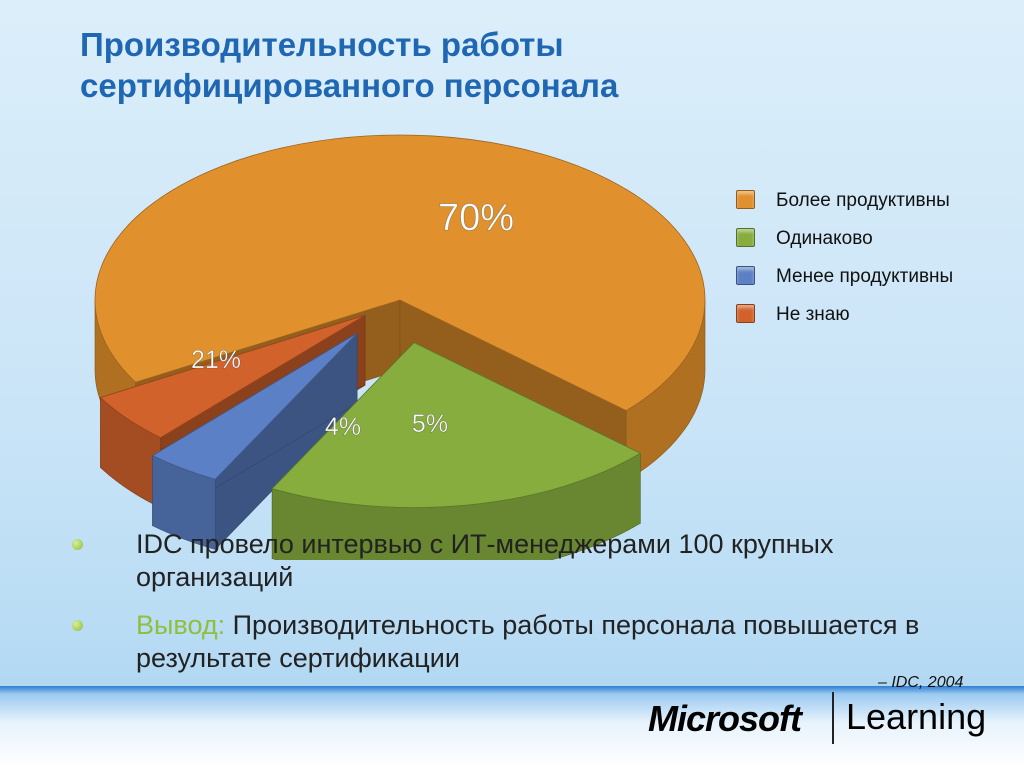 Image resolution: width=1024 pixels, height=768 pixels. Describe the element at coordinates (254, 441) in the screenshot. I see `slice-less-productive` at that location.